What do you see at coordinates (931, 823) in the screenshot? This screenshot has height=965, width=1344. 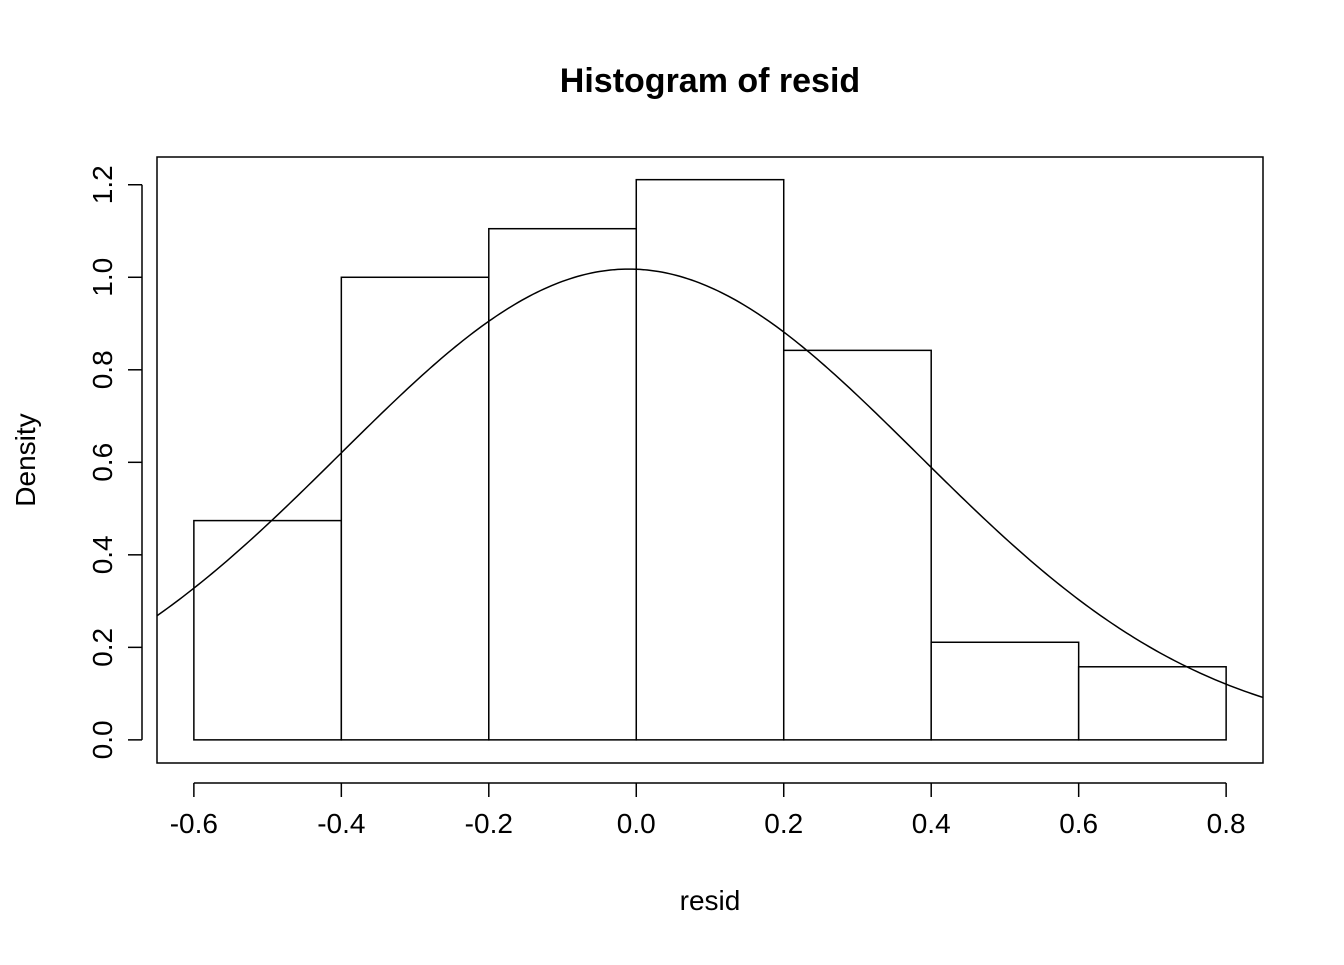 I see `x-tick-label: 0.4` at bounding box center [931, 823].